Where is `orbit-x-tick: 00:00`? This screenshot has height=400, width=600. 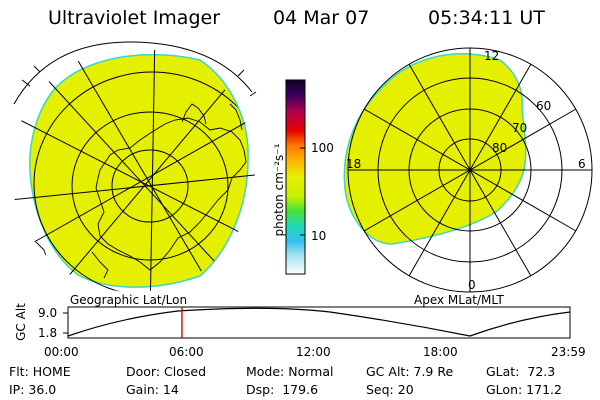
orbit-x-tick: 00:00 is located at coordinates (61, 352).